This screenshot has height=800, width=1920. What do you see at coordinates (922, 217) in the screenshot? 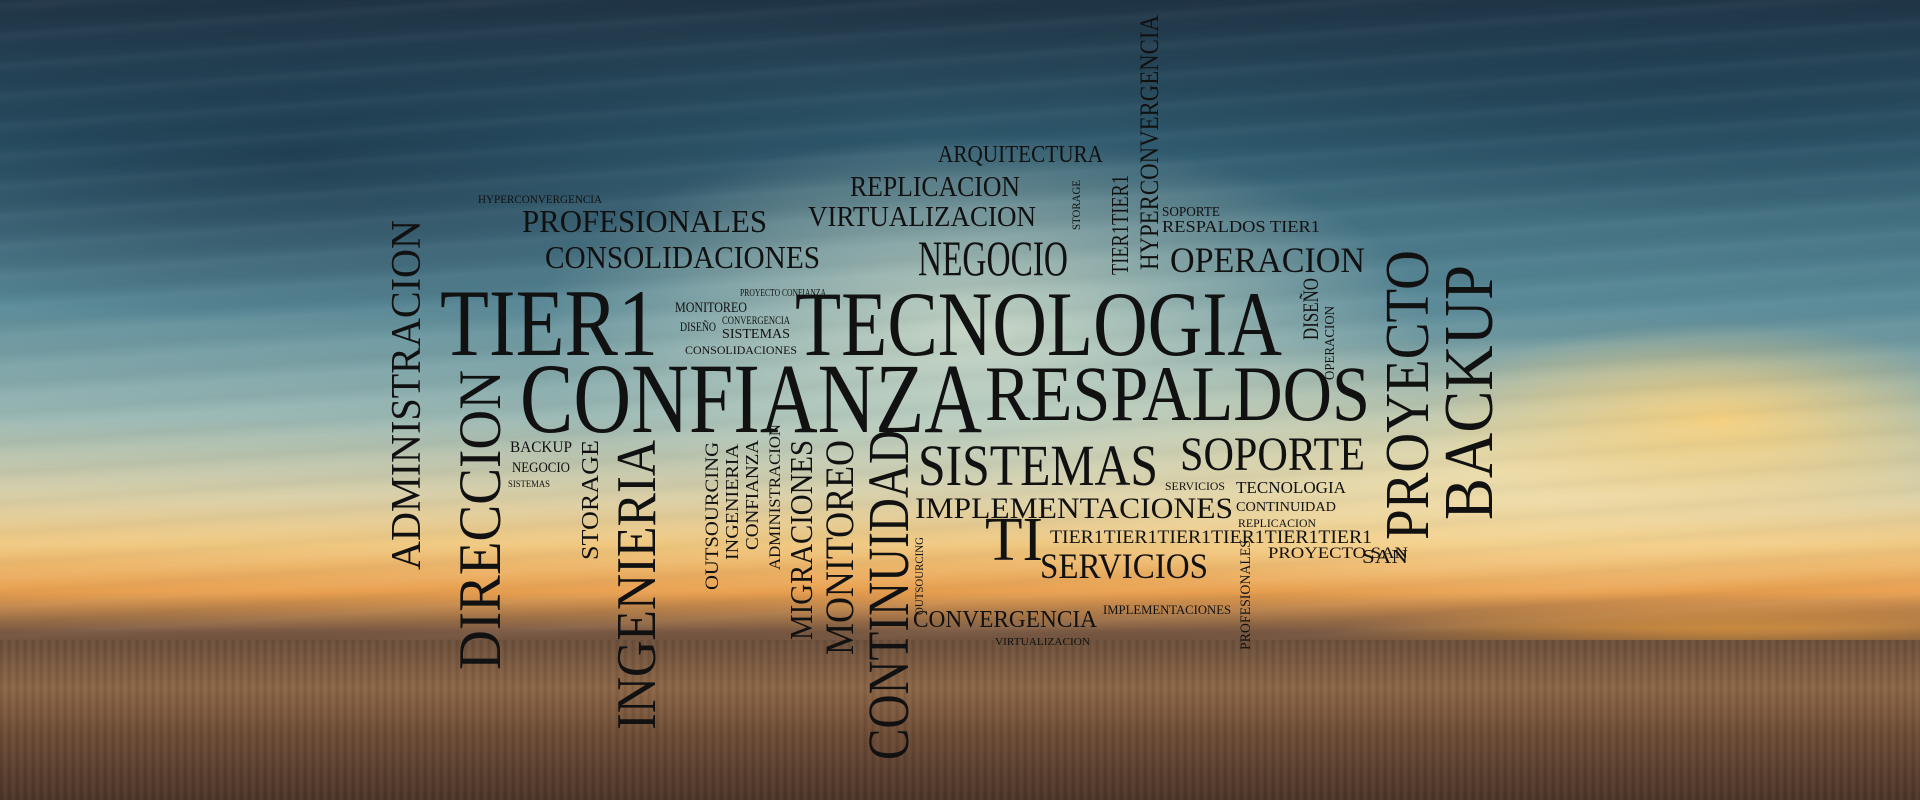
I see `word-virtualizacion: VIRTUALIZACION` at bounding box center [922, 217].